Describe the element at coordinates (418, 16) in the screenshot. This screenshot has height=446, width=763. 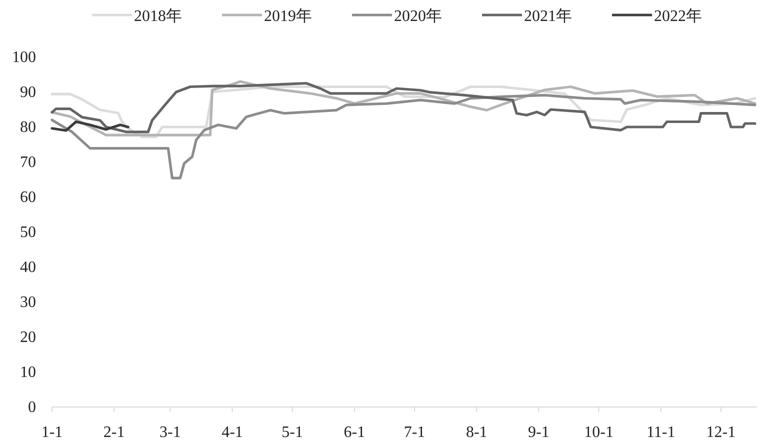
I see `legend-label: 2020年` at that location.